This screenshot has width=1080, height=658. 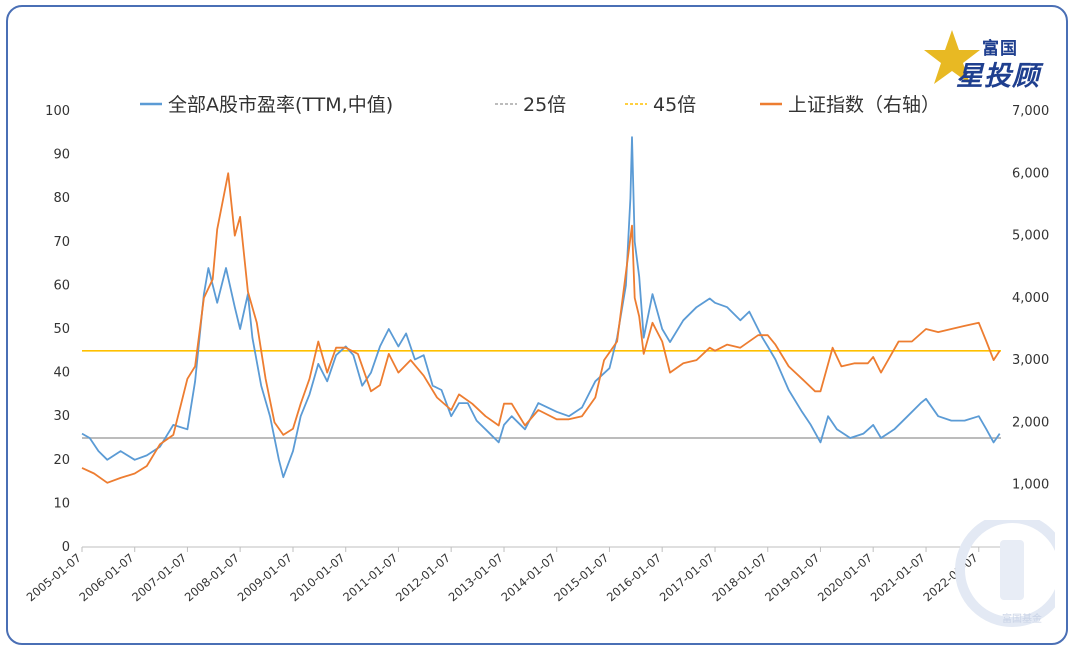 What do you see at coordinates (159, 578) in the screenshot?
I see `x-tick-label: 2007-01-07` at bounding box center [159, 578].